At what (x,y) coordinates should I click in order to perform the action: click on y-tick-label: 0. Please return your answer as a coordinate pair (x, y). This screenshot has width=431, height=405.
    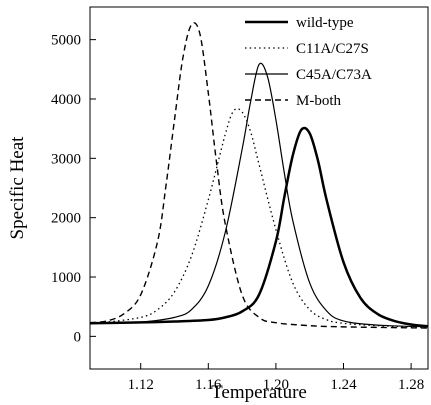
    Looking at the image, I should click on (78, 337).